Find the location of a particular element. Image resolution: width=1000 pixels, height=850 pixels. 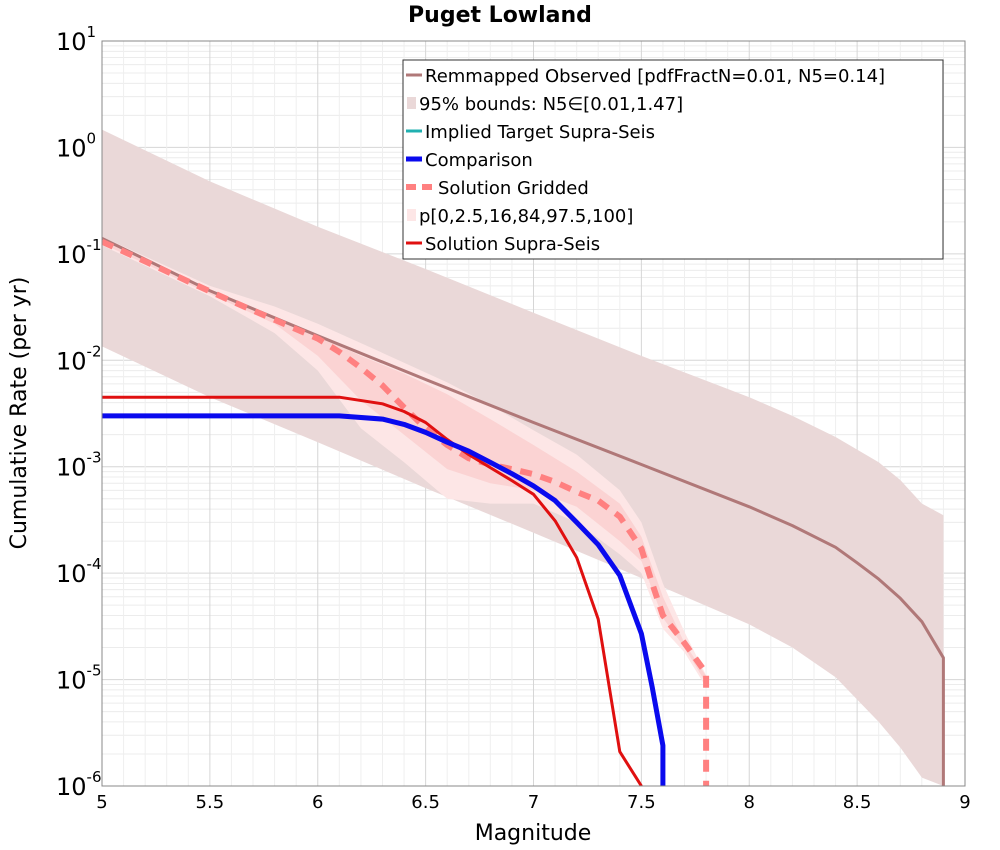

y-tick-label: 10⁻⁶ is located at coordinates (79, 784).